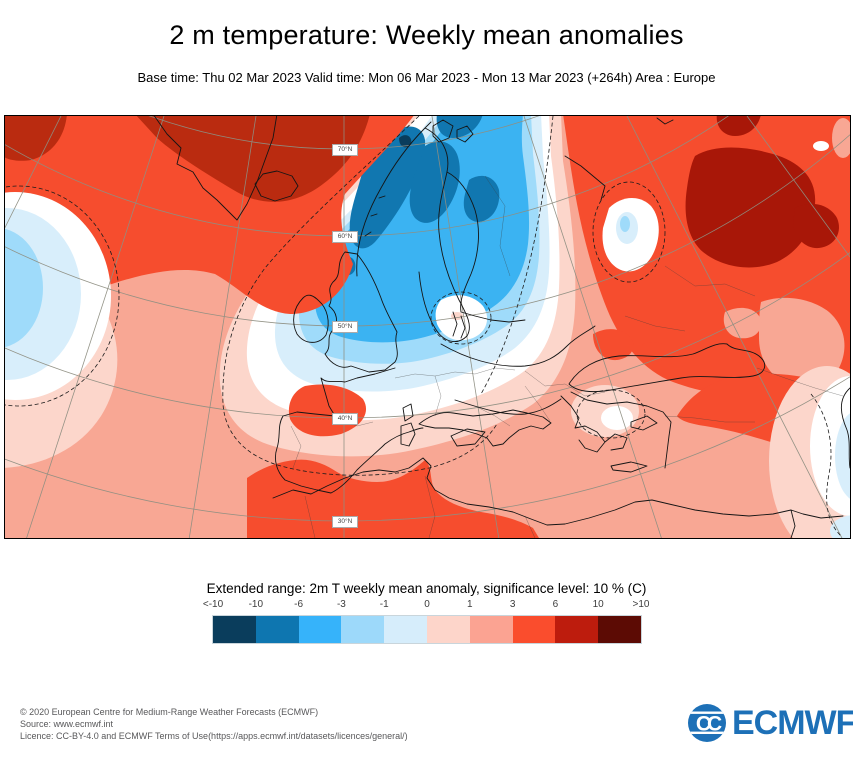 The width and height of the screenshot is (853, 768). I want to click on colorbar, so click(427, 629).